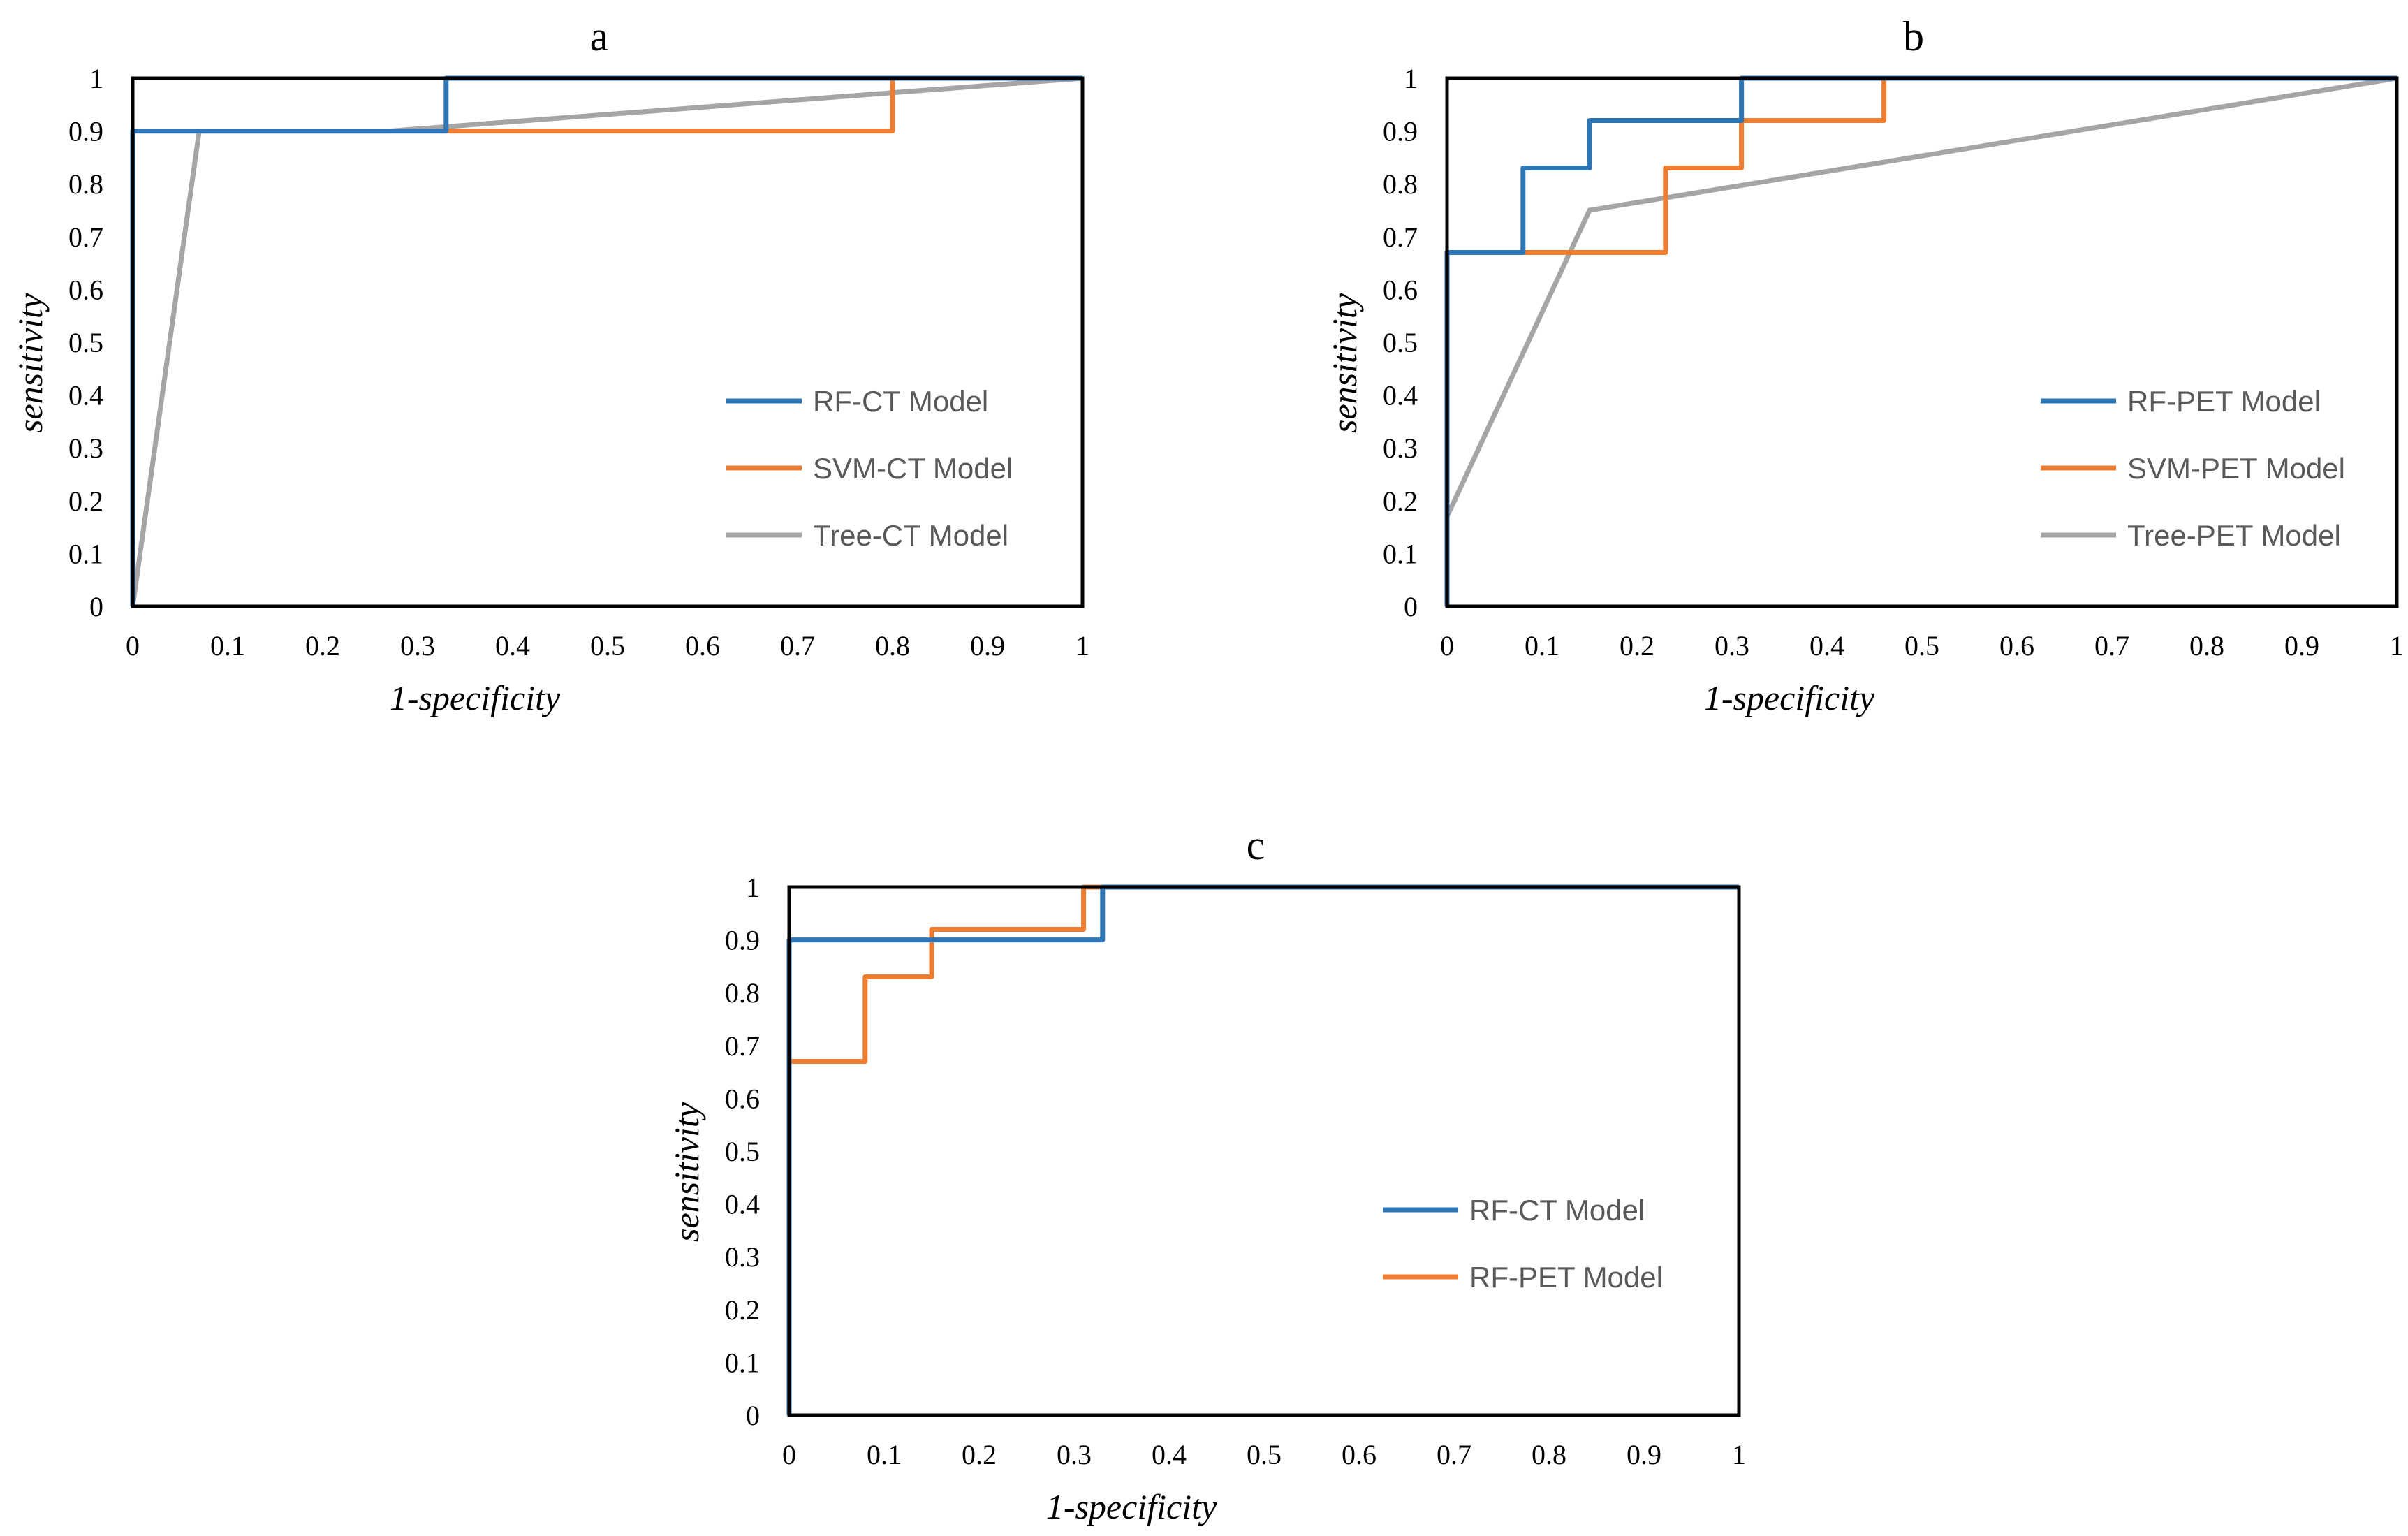 The image size is (2408, 1536). What do you see at coordinates (789, 1454) in the screenshot?
I see `x-tick-label-c: 0` at bounding box center [789, 1454].